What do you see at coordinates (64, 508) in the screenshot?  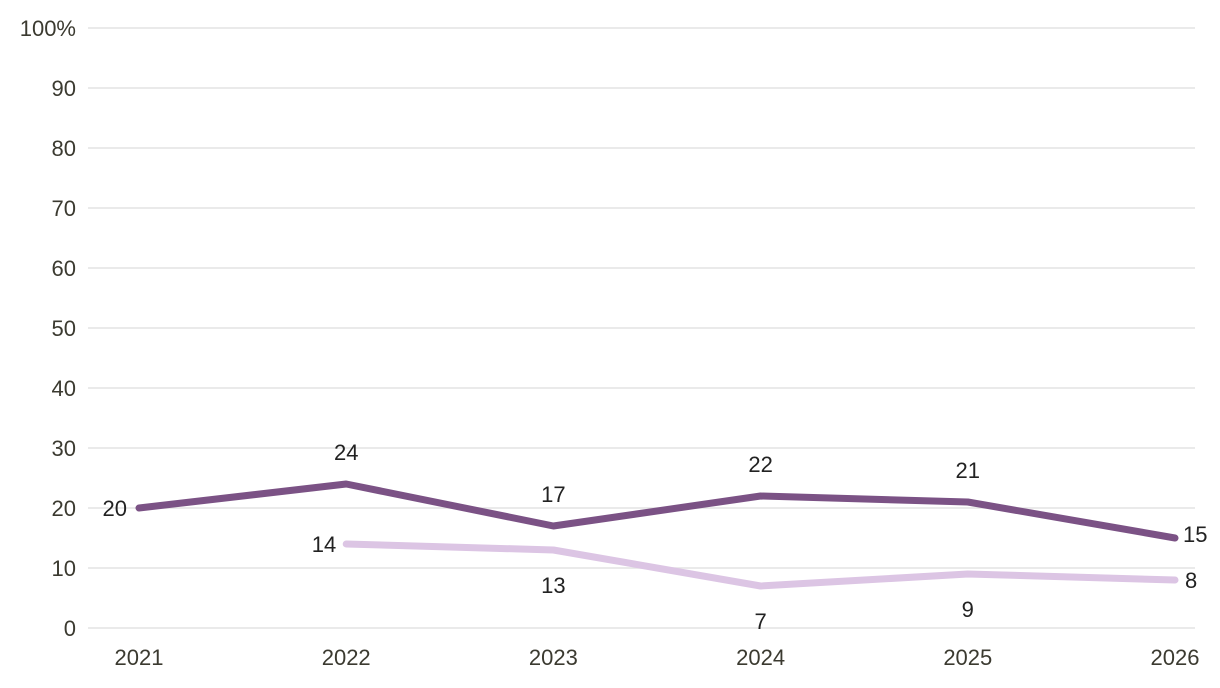 I see `y-tick-label: 20` at bounding box center [64, 508].